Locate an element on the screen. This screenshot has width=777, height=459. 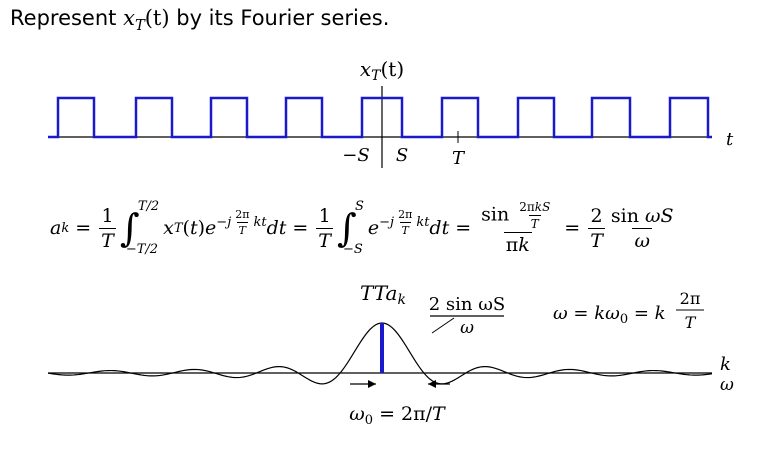
tick-label-S: S is located at coordinates (402, 155).